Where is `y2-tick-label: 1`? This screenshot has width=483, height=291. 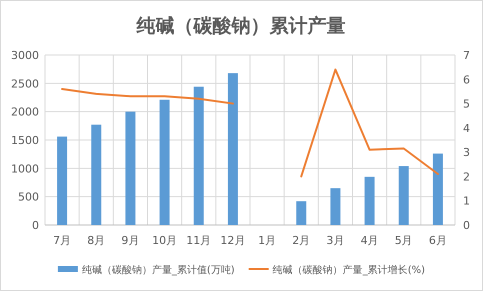
y2-tick-label: 1 is located at coordinates (466, 201).